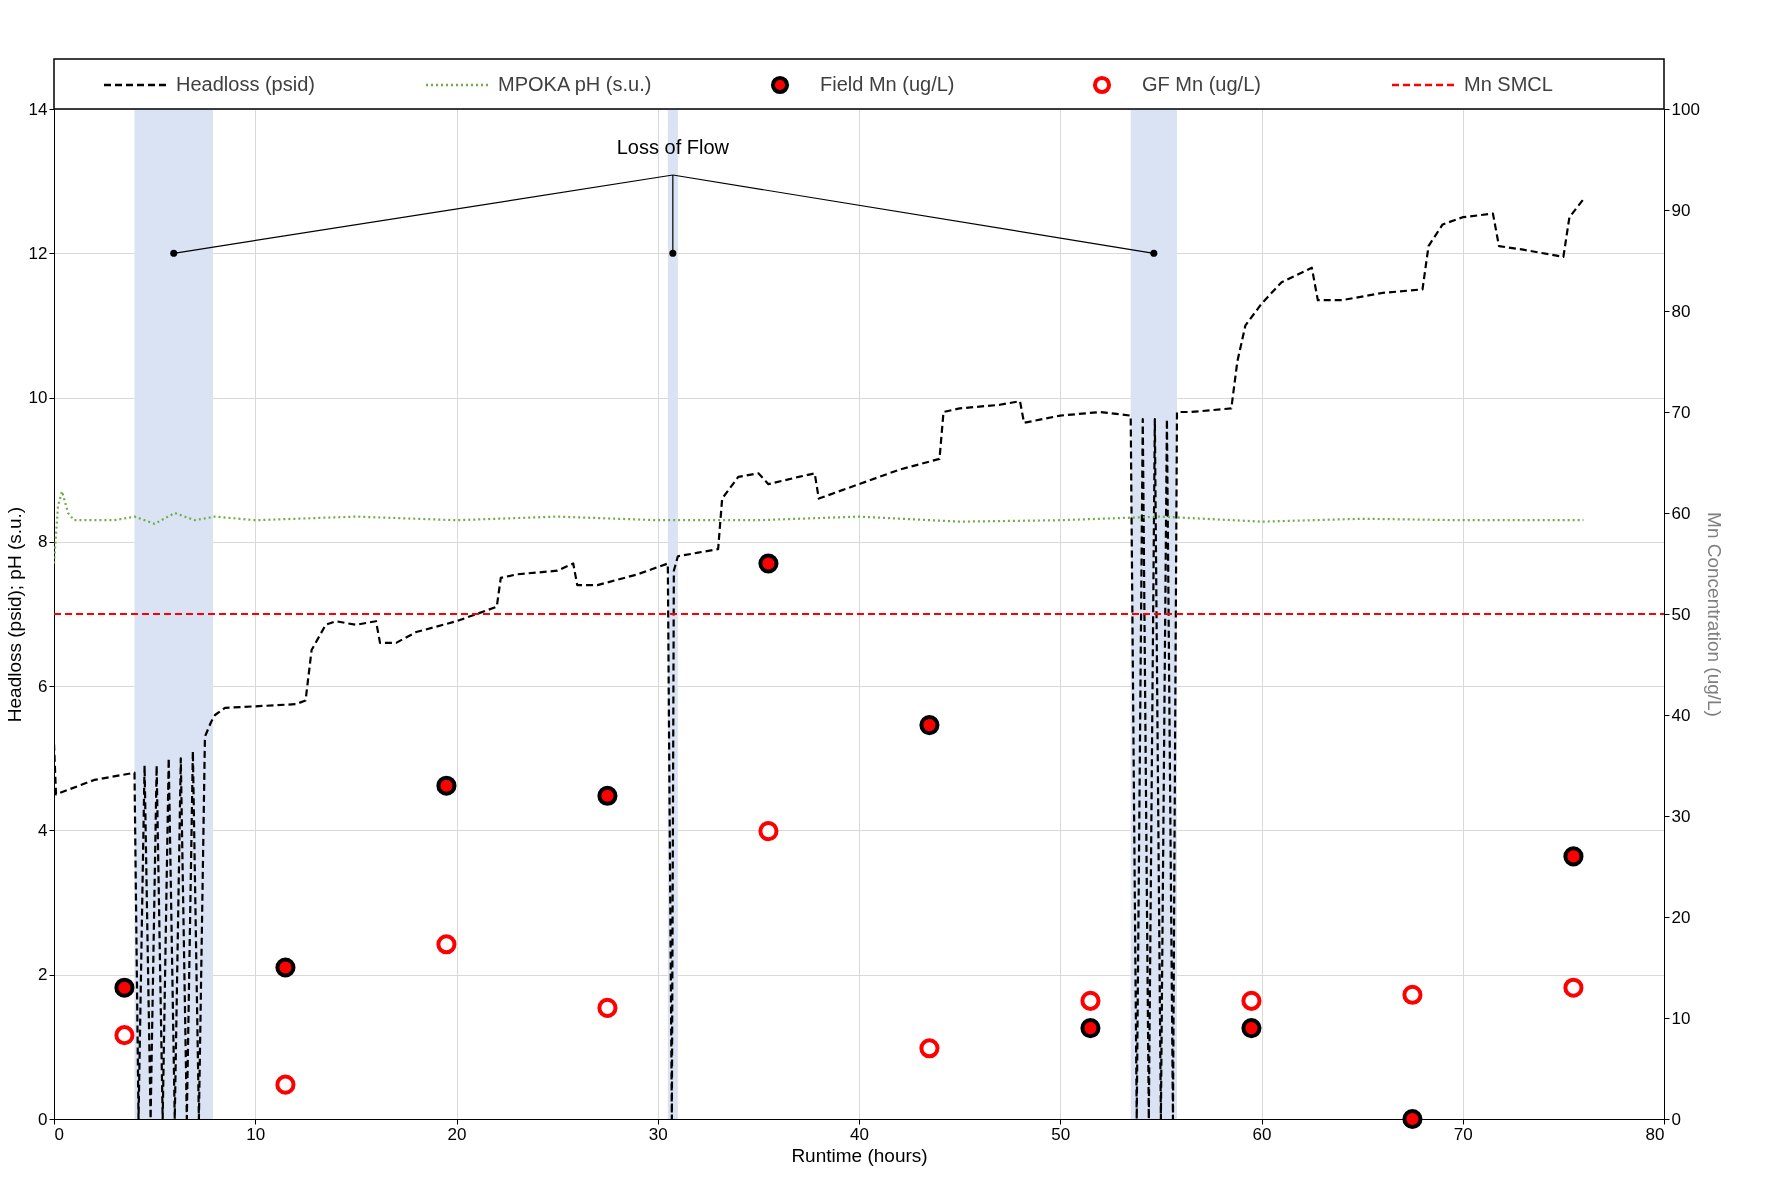  I want to click on annotation: Loss of Flow, so click(673, 147).